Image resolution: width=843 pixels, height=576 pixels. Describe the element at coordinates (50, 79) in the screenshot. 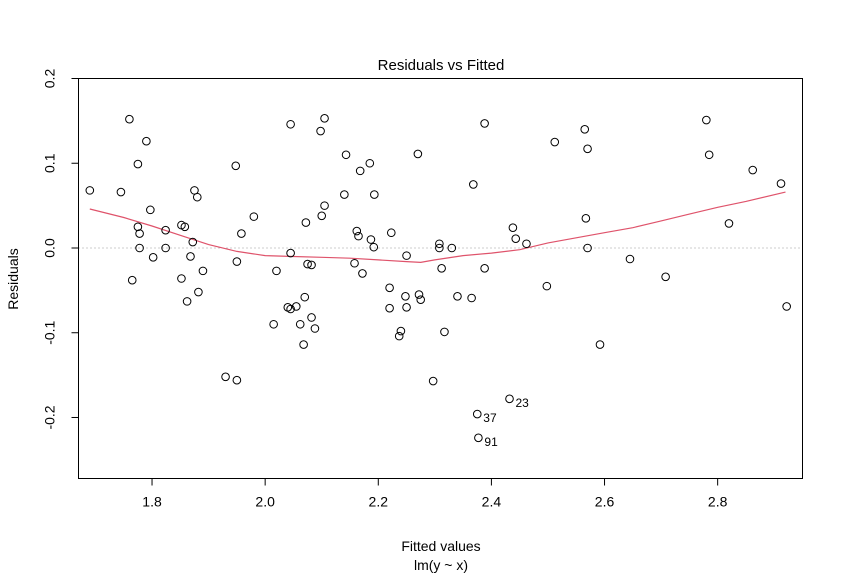

I see `y-tick-label: 0.2` at that location.